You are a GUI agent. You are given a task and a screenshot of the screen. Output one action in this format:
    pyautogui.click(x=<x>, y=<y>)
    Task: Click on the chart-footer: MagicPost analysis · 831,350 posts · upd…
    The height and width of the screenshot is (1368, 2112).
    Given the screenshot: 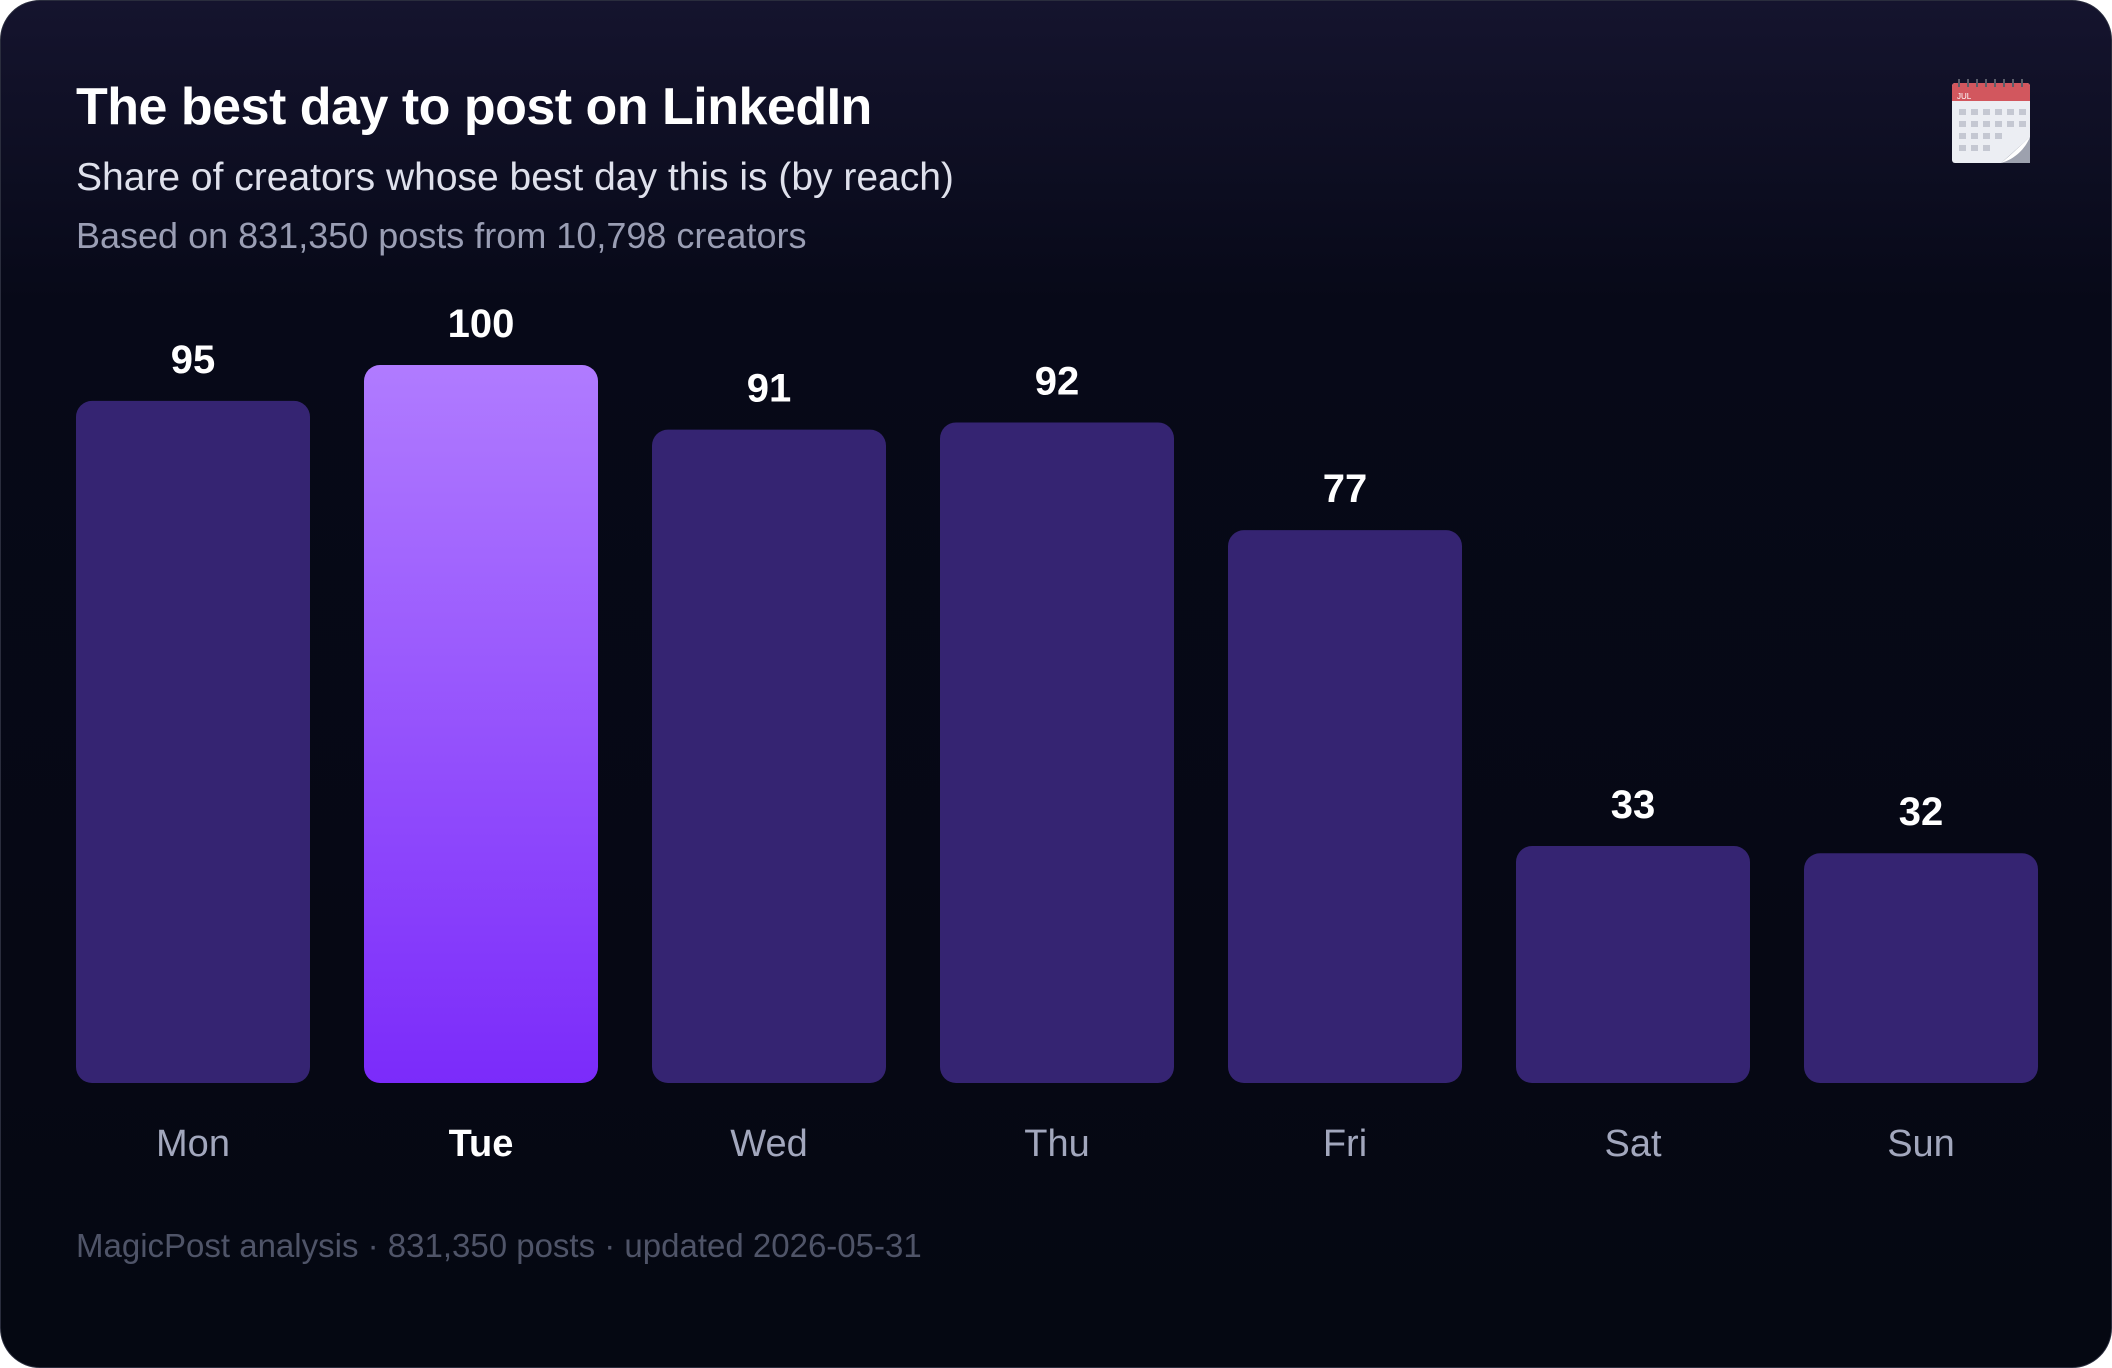 What is the action you would take?
    pyautogui.click(x=499, y=1245)
    